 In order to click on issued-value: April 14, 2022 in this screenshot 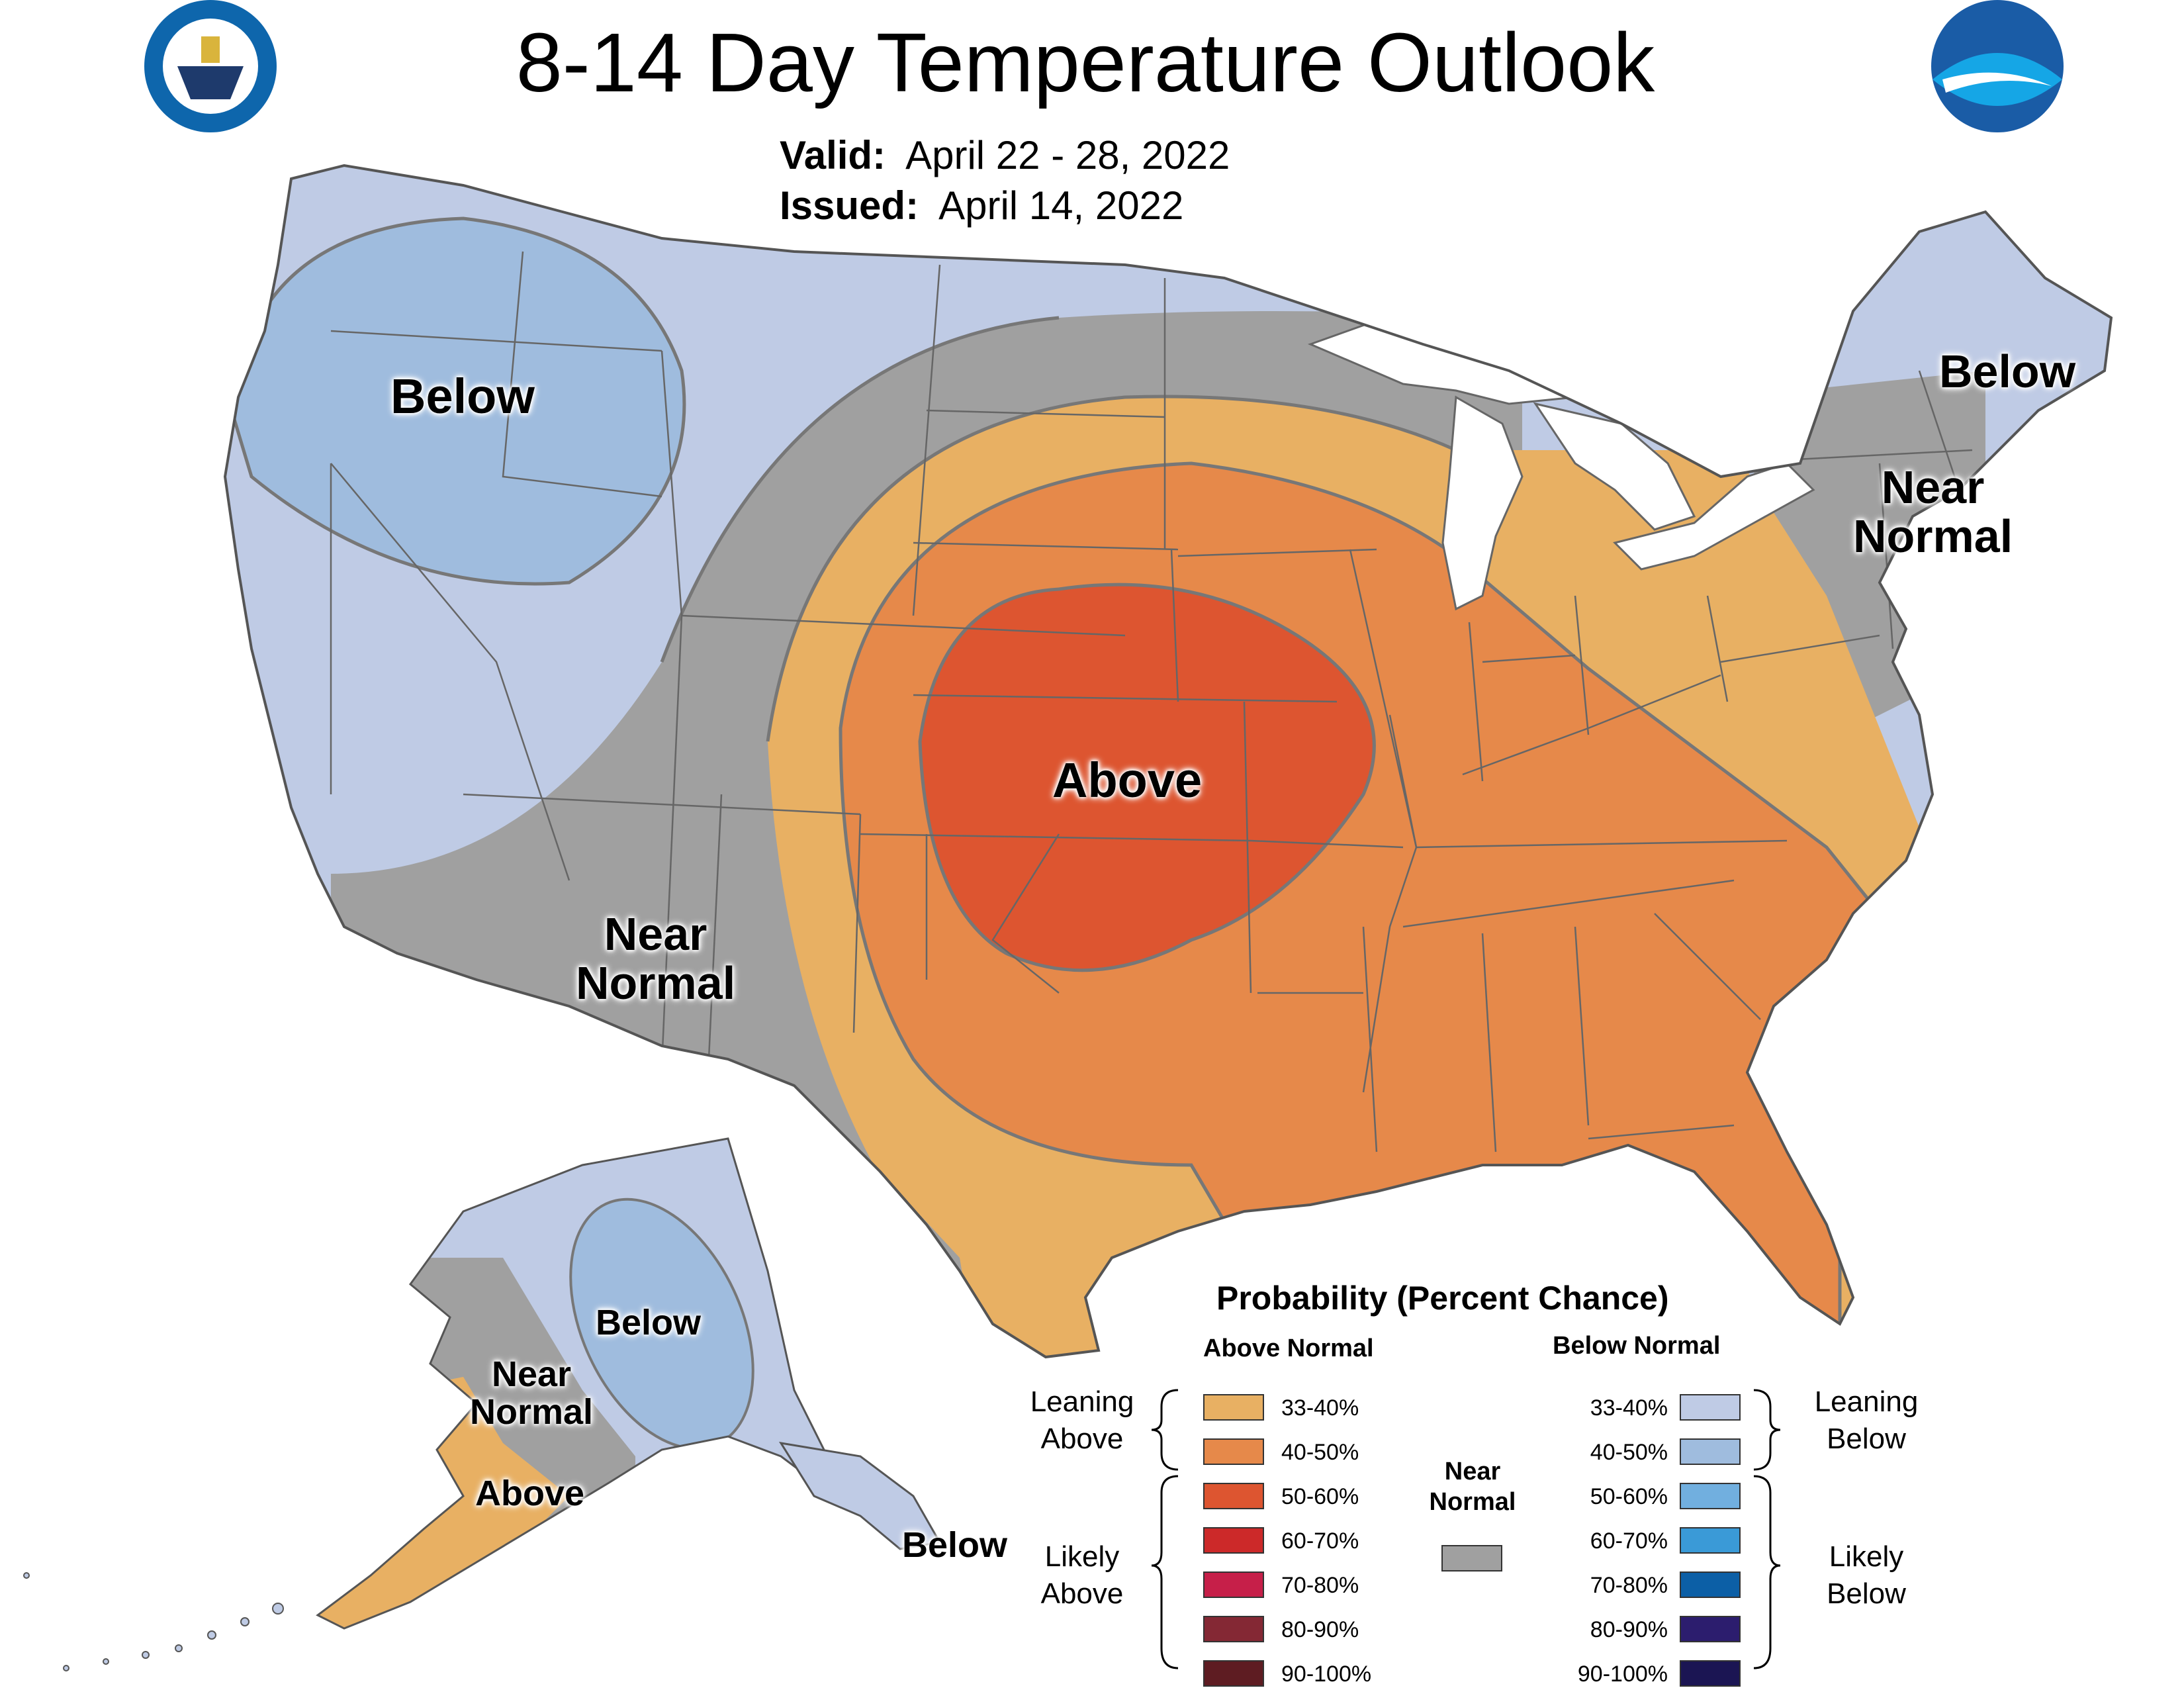, I will do `click(1061, 205)`.